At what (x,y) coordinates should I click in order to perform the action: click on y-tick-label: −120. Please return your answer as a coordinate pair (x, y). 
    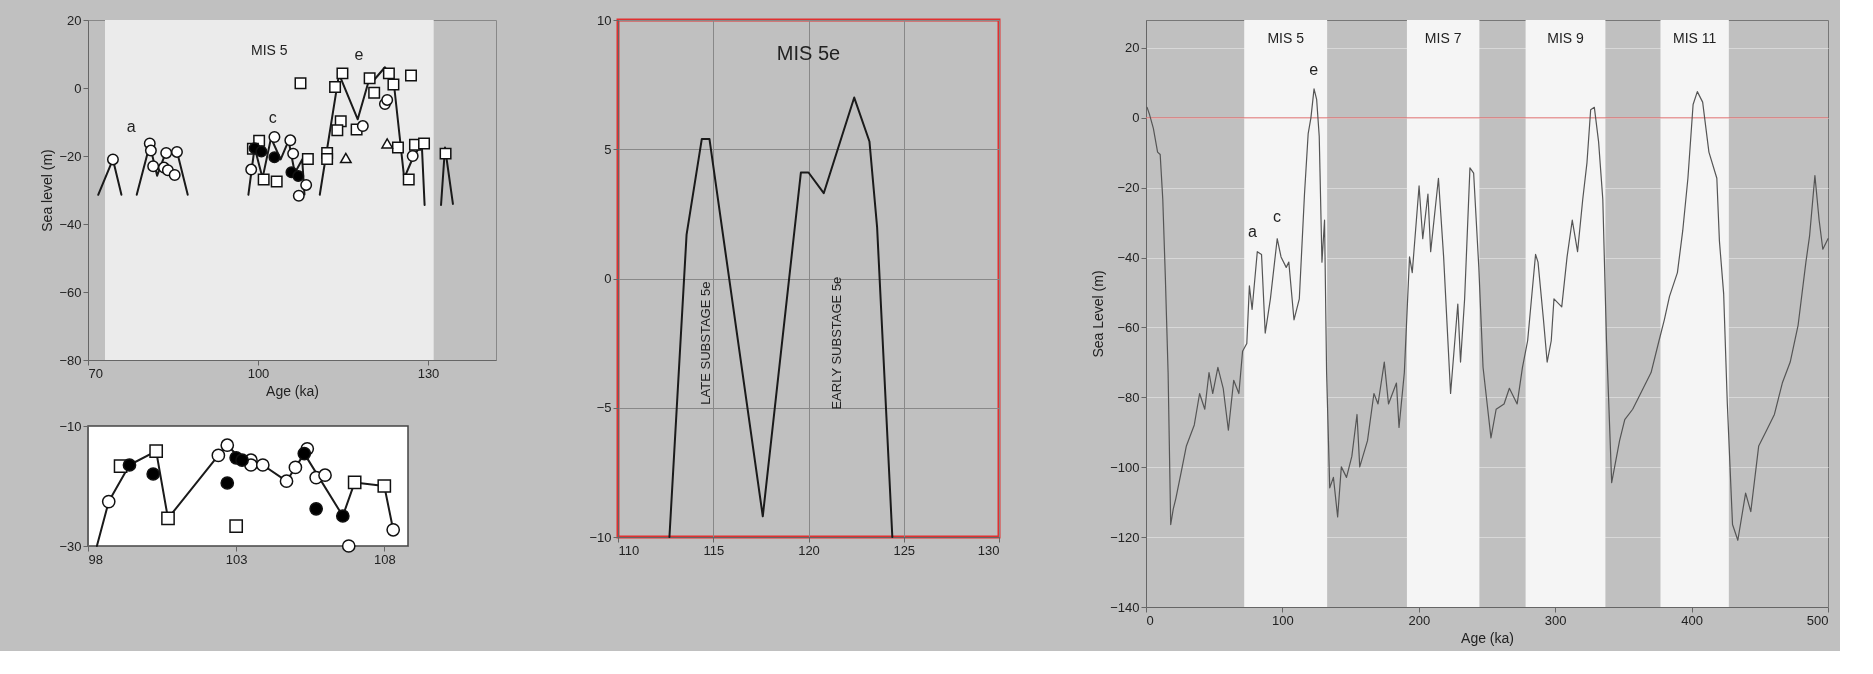
    Looking at the image, I should click on (1125, 537).